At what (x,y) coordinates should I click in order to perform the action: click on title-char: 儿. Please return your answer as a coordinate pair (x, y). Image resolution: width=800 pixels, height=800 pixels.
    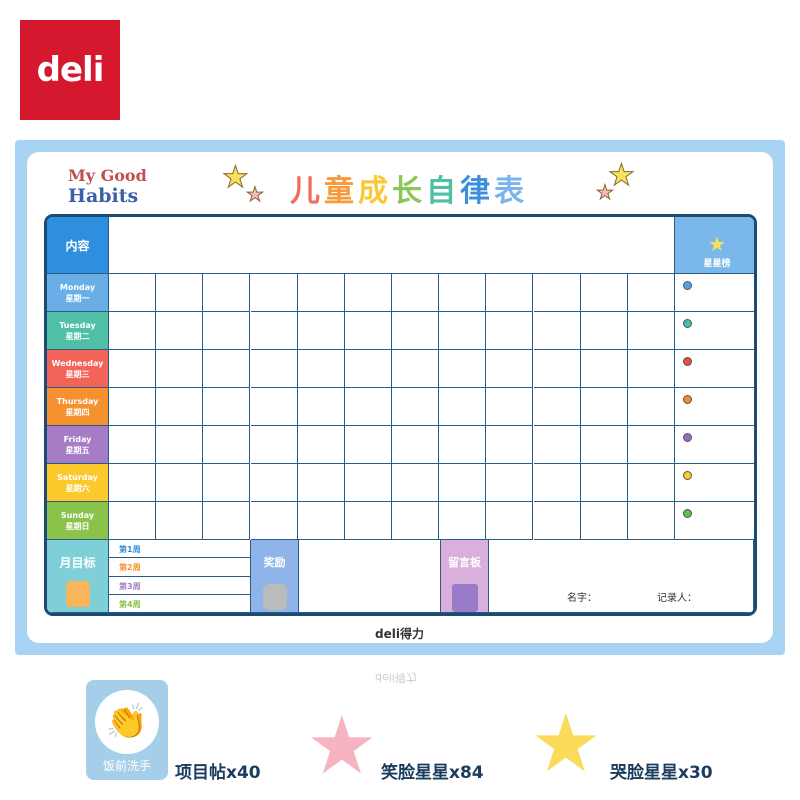
    Looking at the image, I should click on (307, 191).